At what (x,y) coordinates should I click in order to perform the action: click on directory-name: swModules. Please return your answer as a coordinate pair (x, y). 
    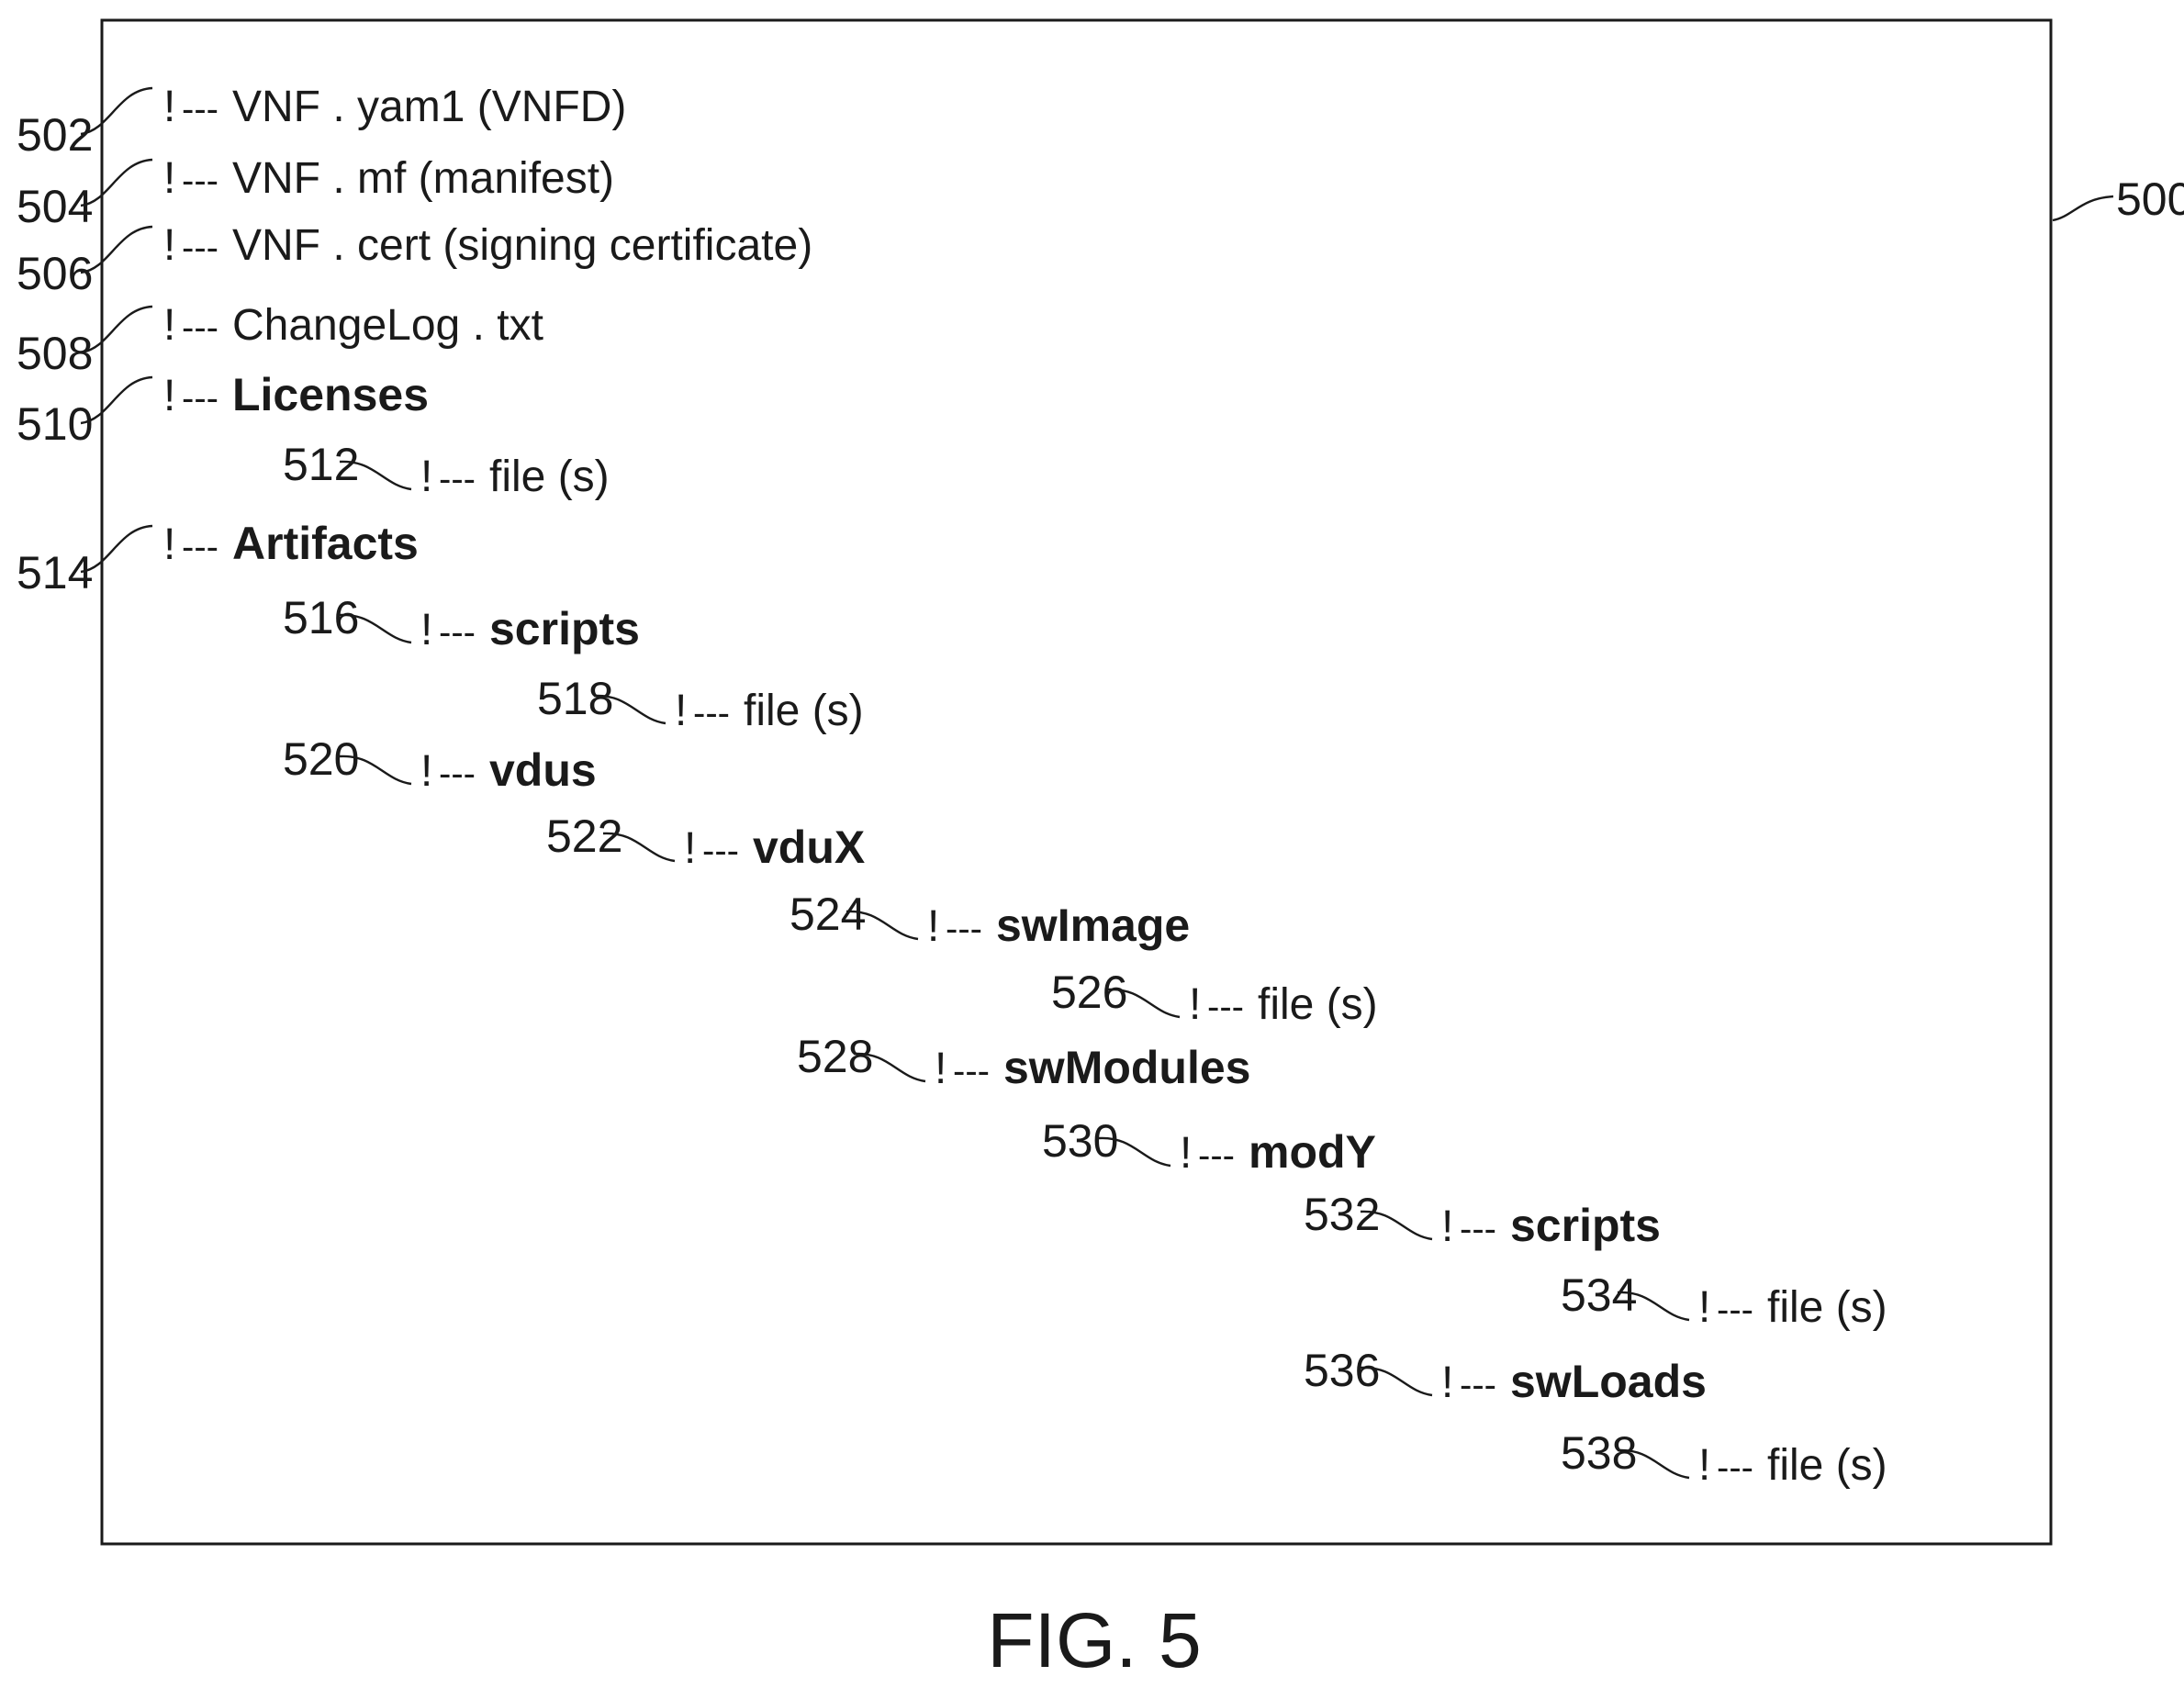
    Looking at the image, I should click on (1126, 1067).